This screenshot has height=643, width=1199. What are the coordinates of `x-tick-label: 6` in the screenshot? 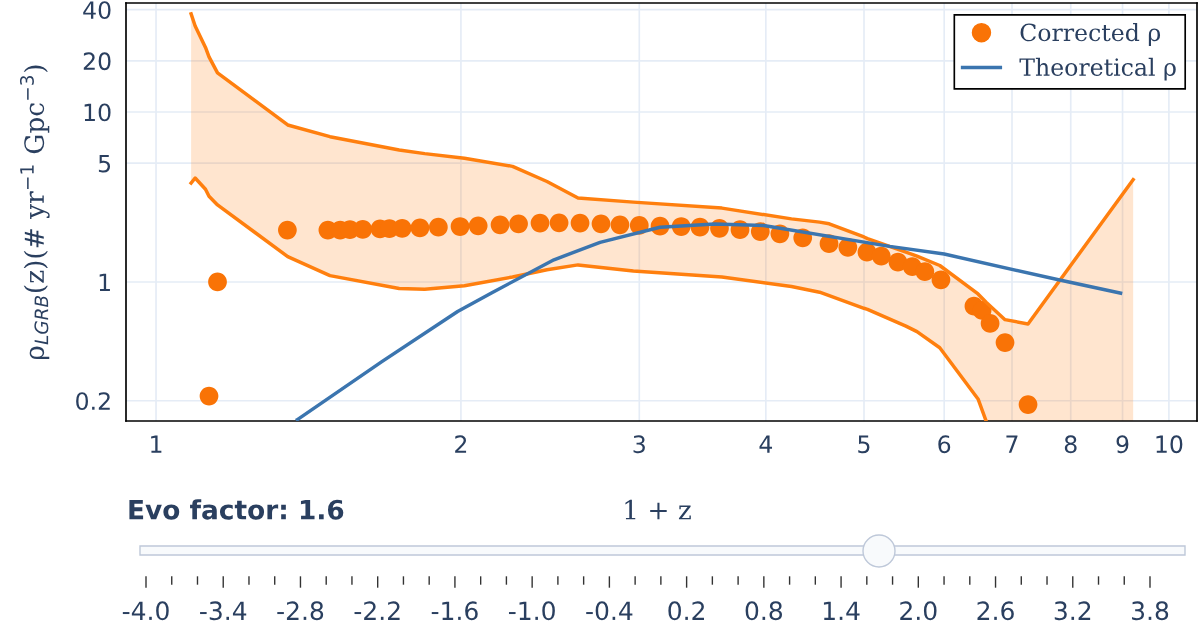 It's located at (944, 444).